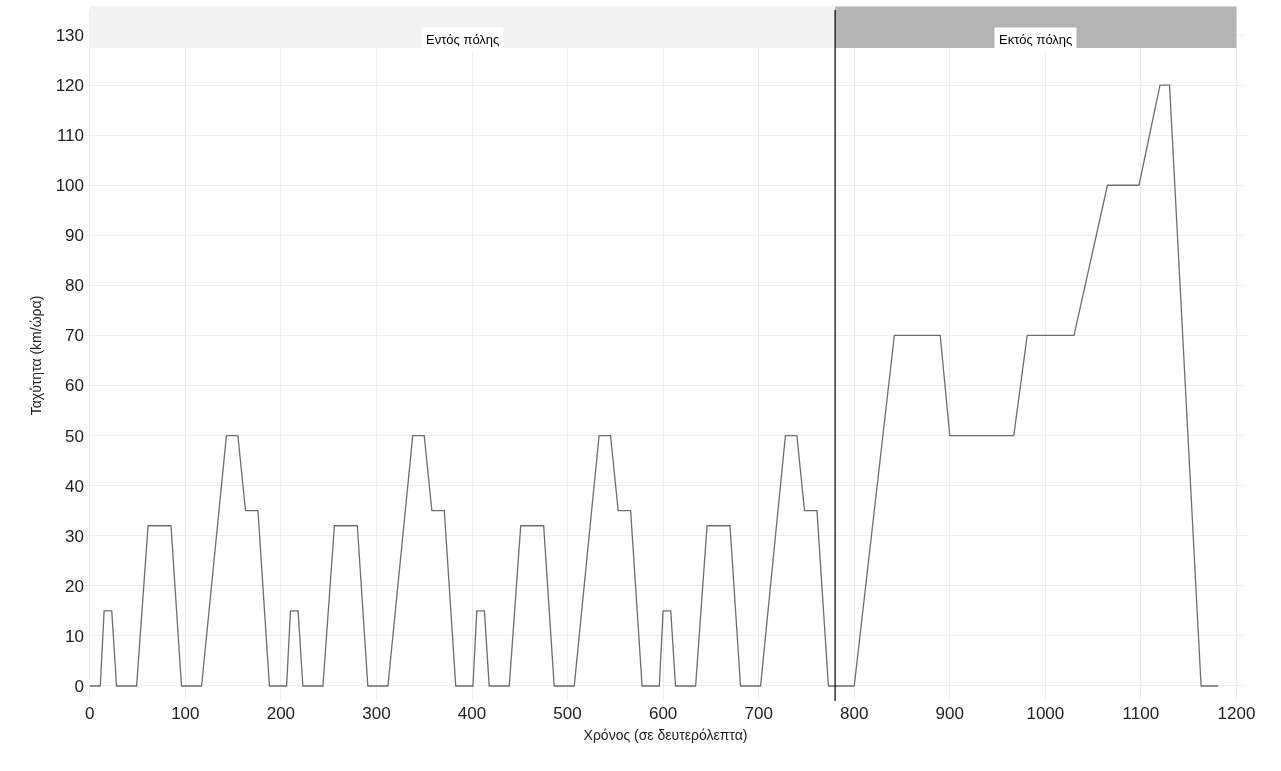 This screenshot has width=1281, height=771. I want to click on x-tick-label: 400, so click(472, 713).